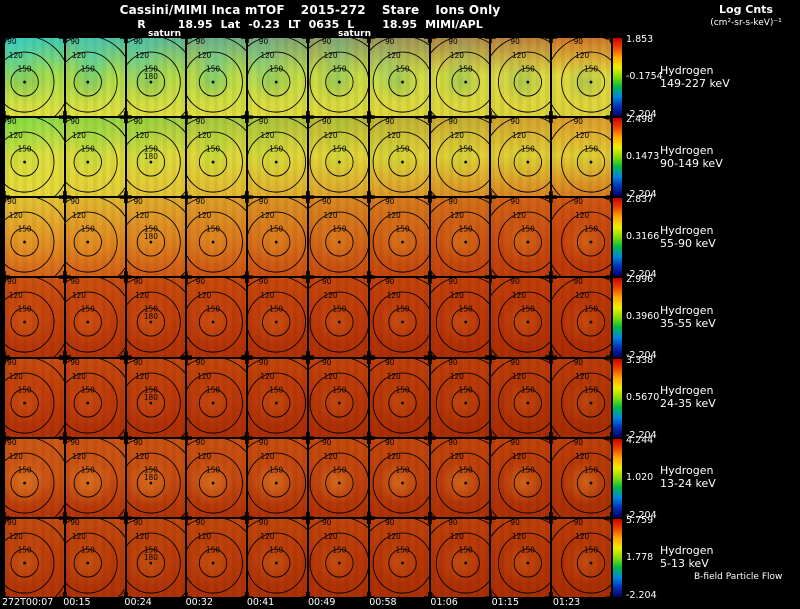 The width and height of the screenshot is (800, 609). Describe the element at coordinates (643, 317) in the screenshot. I see `colorbar-mid-value: 0.3960` at that location.